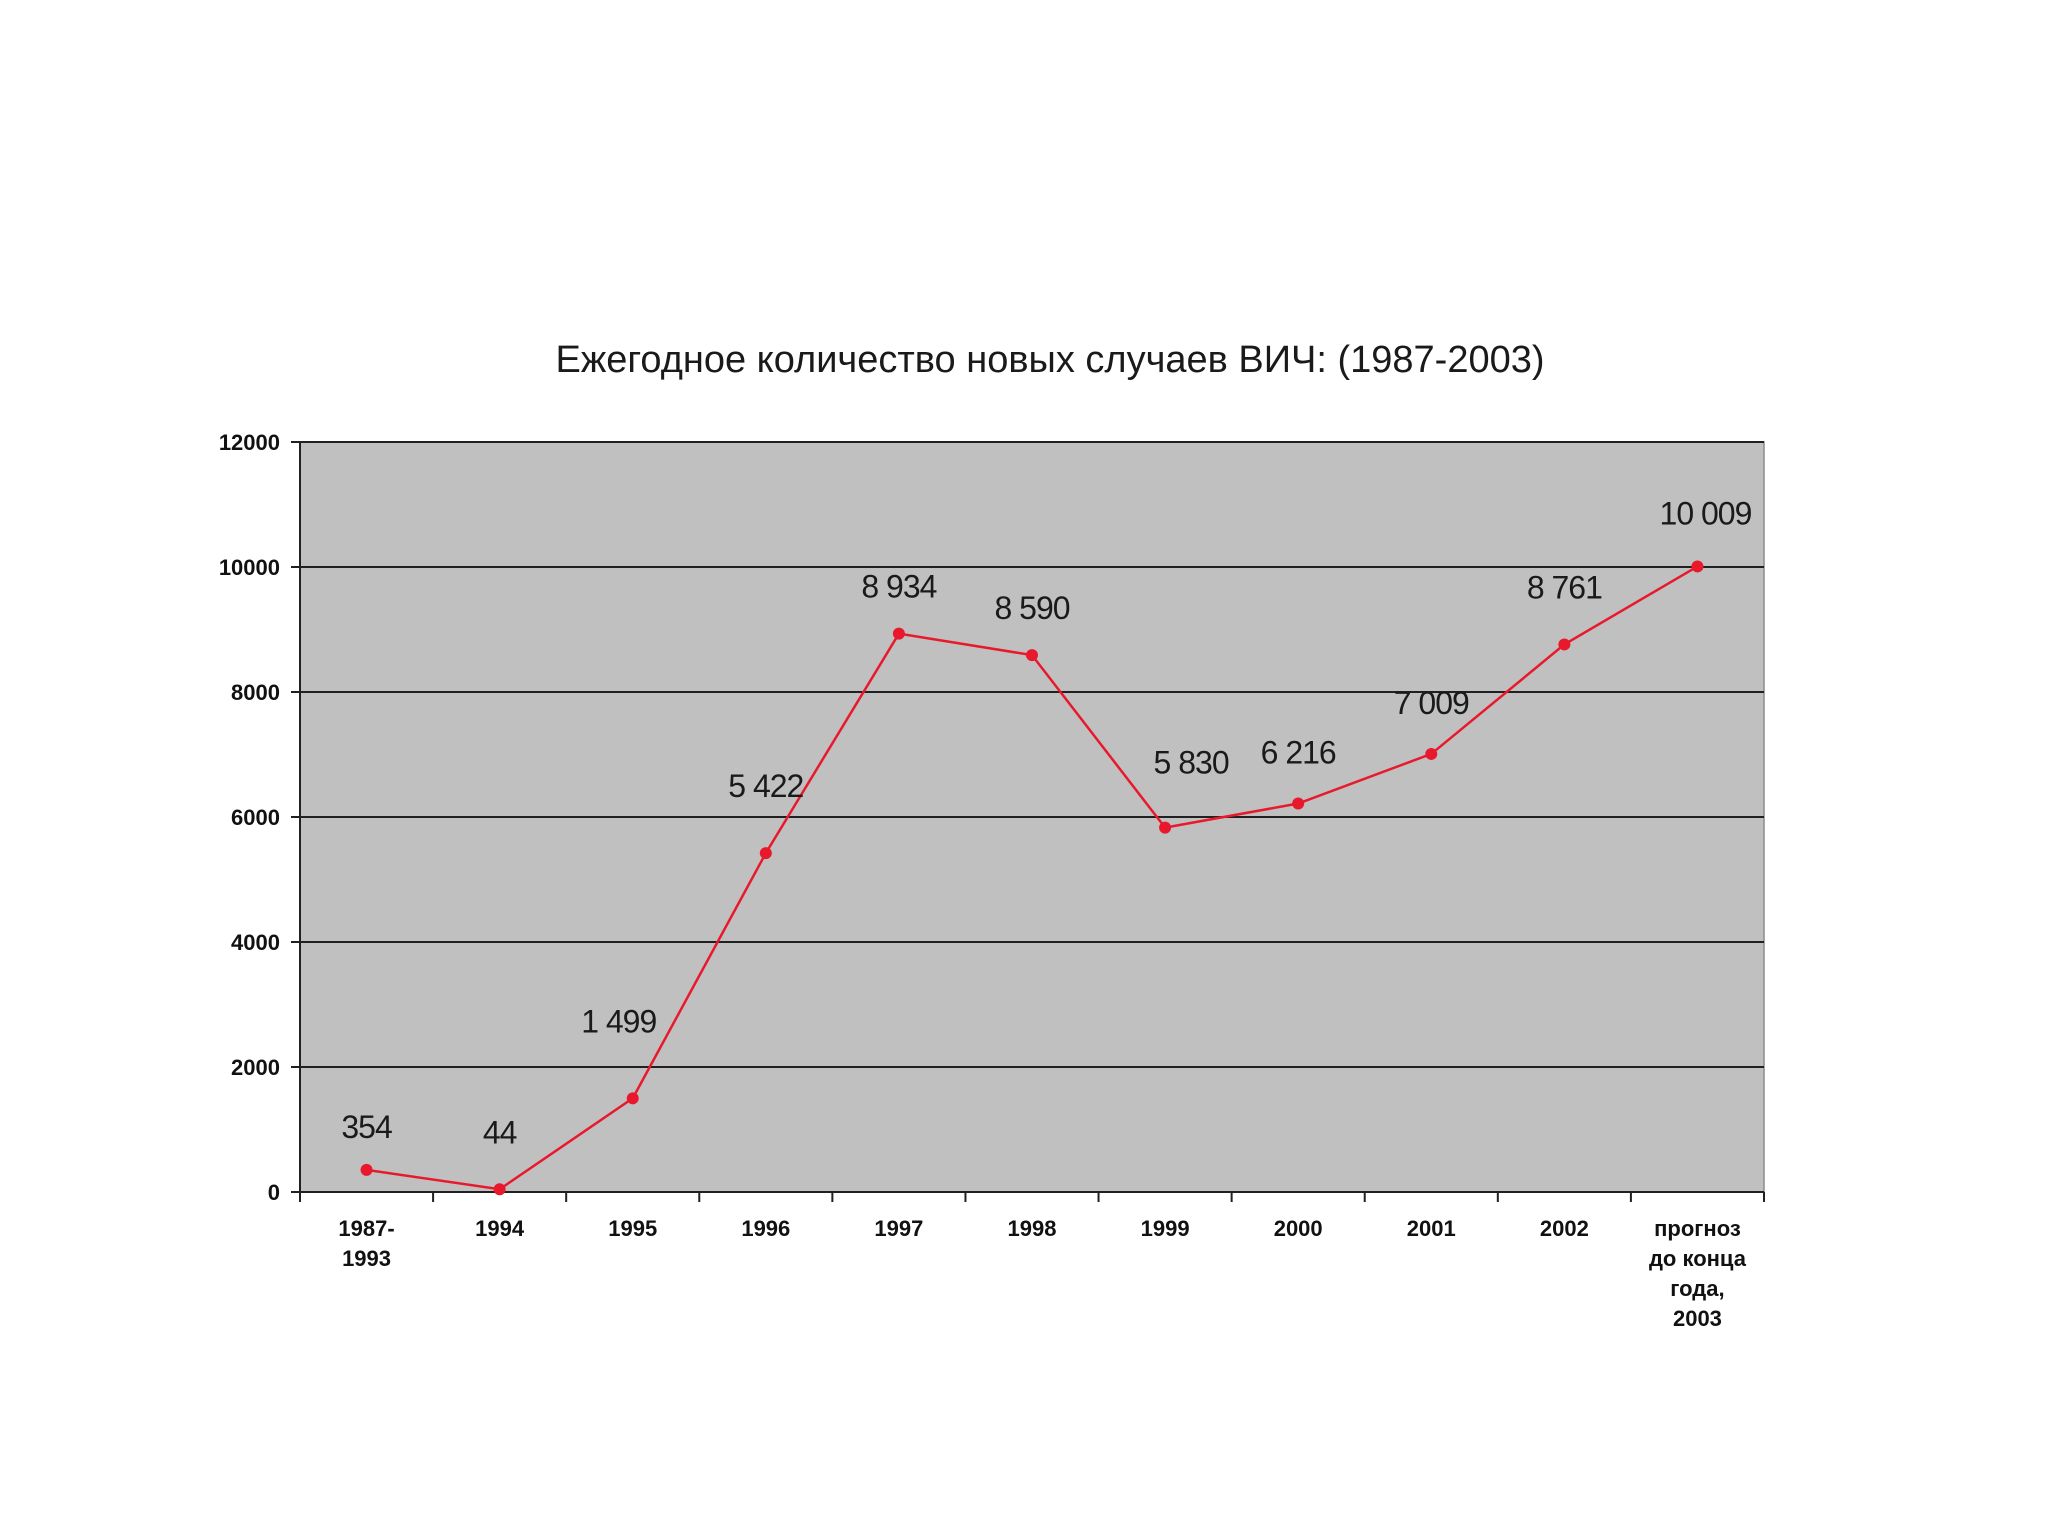 This screenshot has width=2048, height=1536. What do you see at coordinates (500, 1132) in the screenshot?
I see `data-label: 44` at bounding box center [500, 1132].